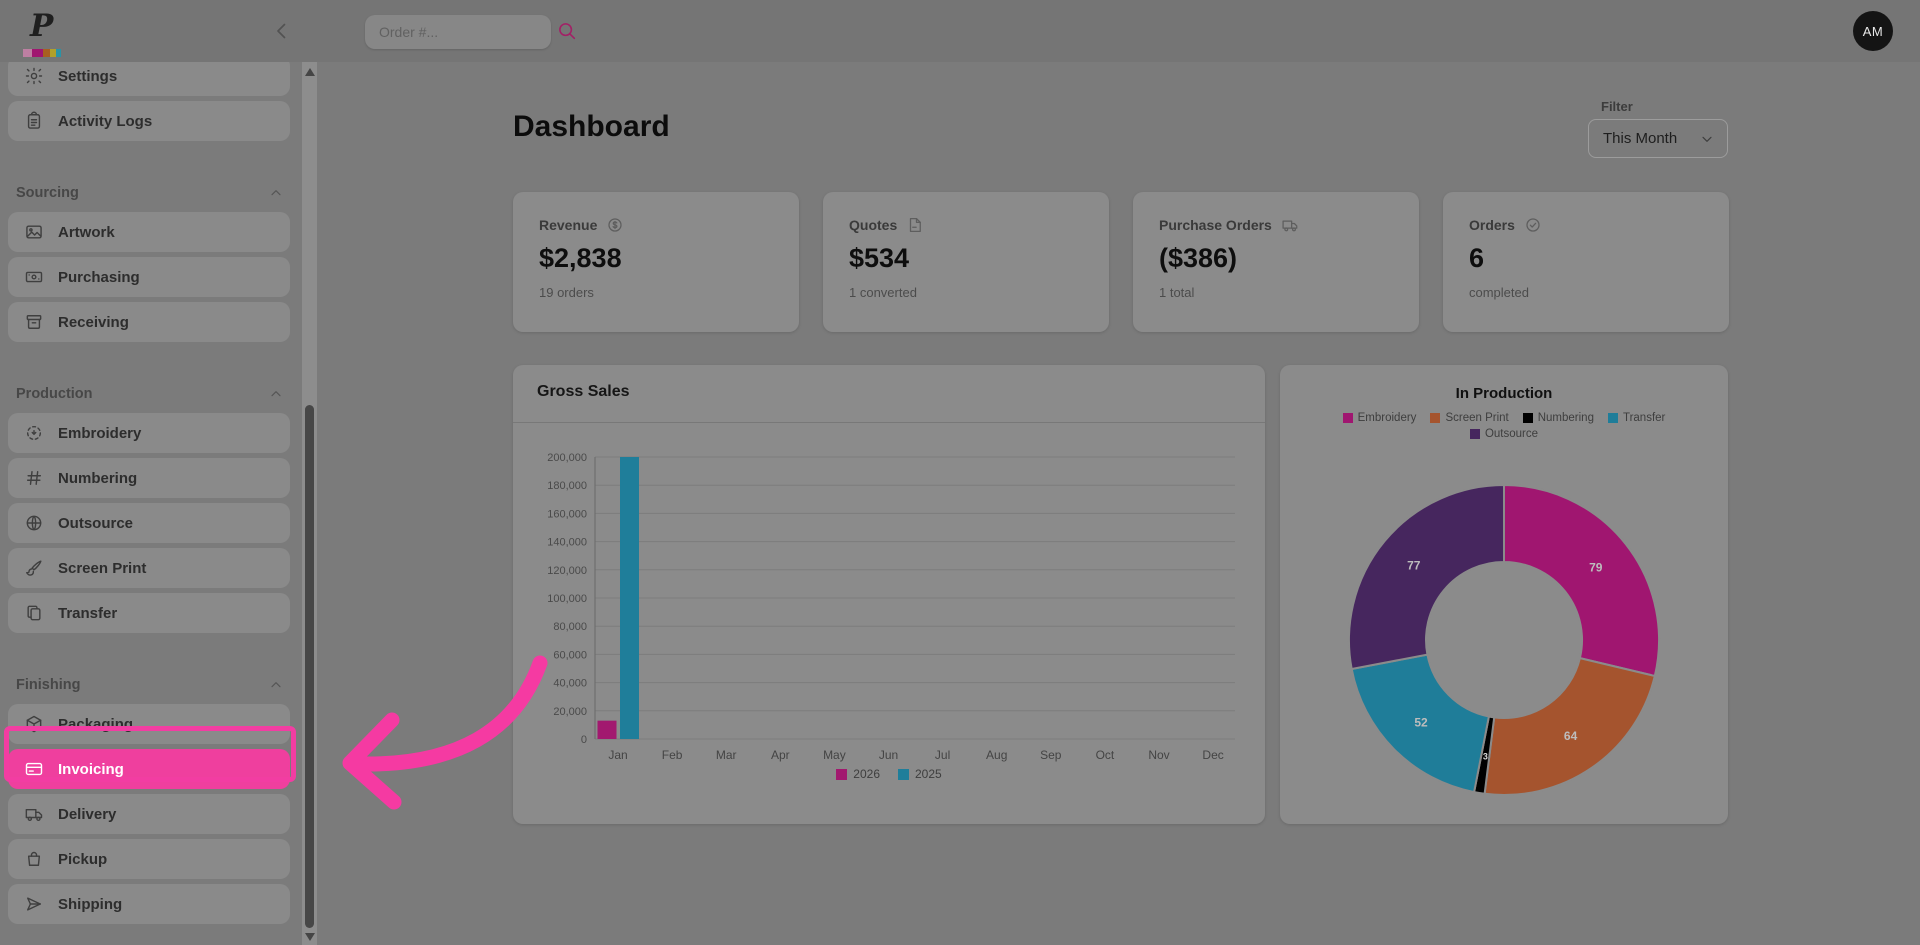 The image size is (1920, 945). What do you see at coordinates (34, 433) in the screenshot?
I see `stitch-icon` at bounding box center [34, 433].